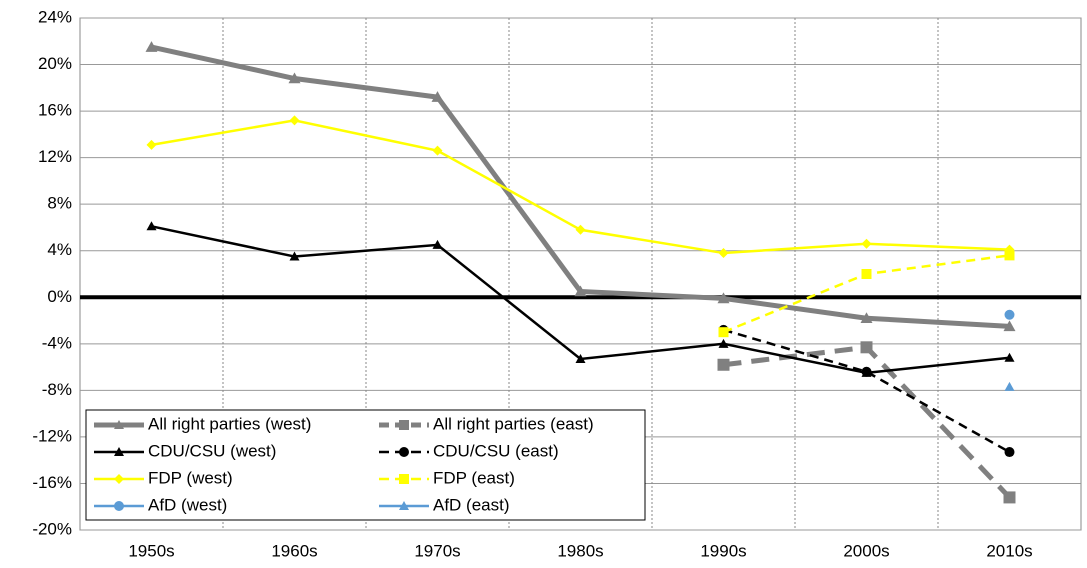  What do you see at coordinates (52, 482) in the screenshot?
I see `y-tick-label: -16%` at bounding box center [52, 482].